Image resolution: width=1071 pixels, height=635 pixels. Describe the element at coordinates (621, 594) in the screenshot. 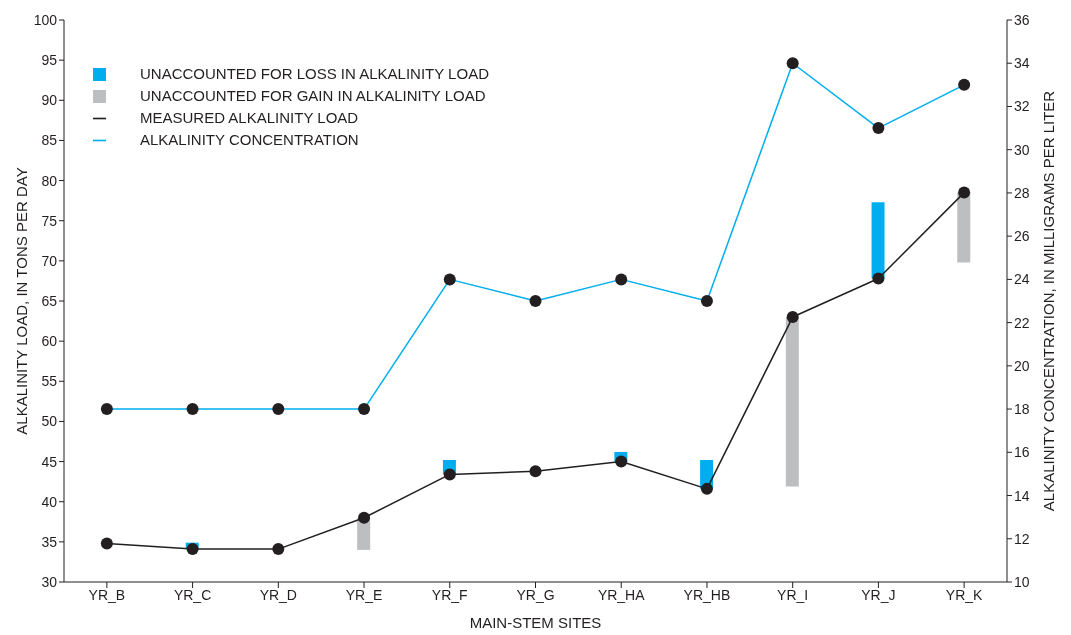

I see `x-tick-label: YR_HA` at that location.